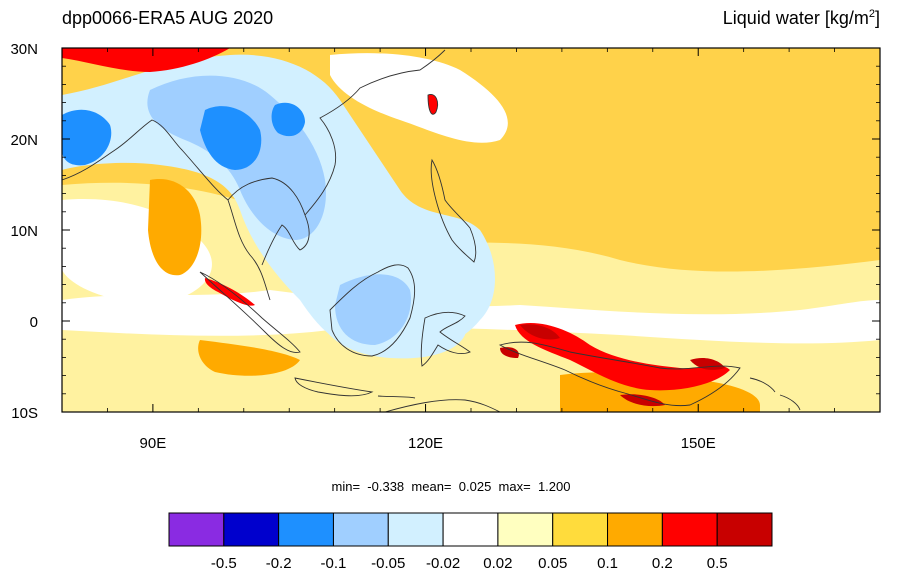 The image size is (902, 581). Describe the element at coordinates (453, 210) in the screenshot. I see `coastline-philippines` at that location.